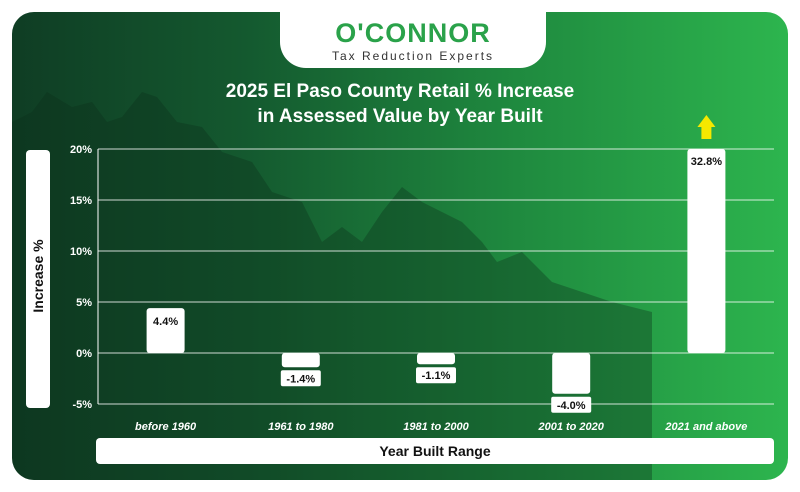  I want to click on chart-title-line-2: in Assessed Value by Year Built, so click(400, 116).